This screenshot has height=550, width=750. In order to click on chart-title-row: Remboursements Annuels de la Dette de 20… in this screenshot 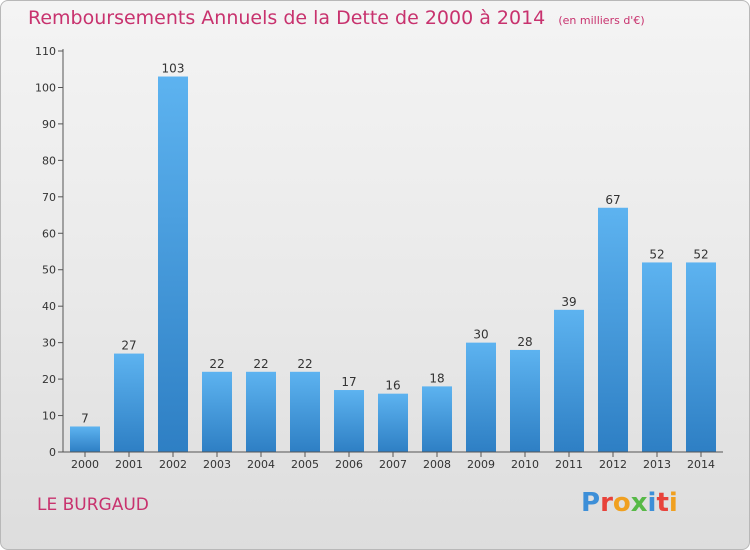, I will do `click(336, 18)`.